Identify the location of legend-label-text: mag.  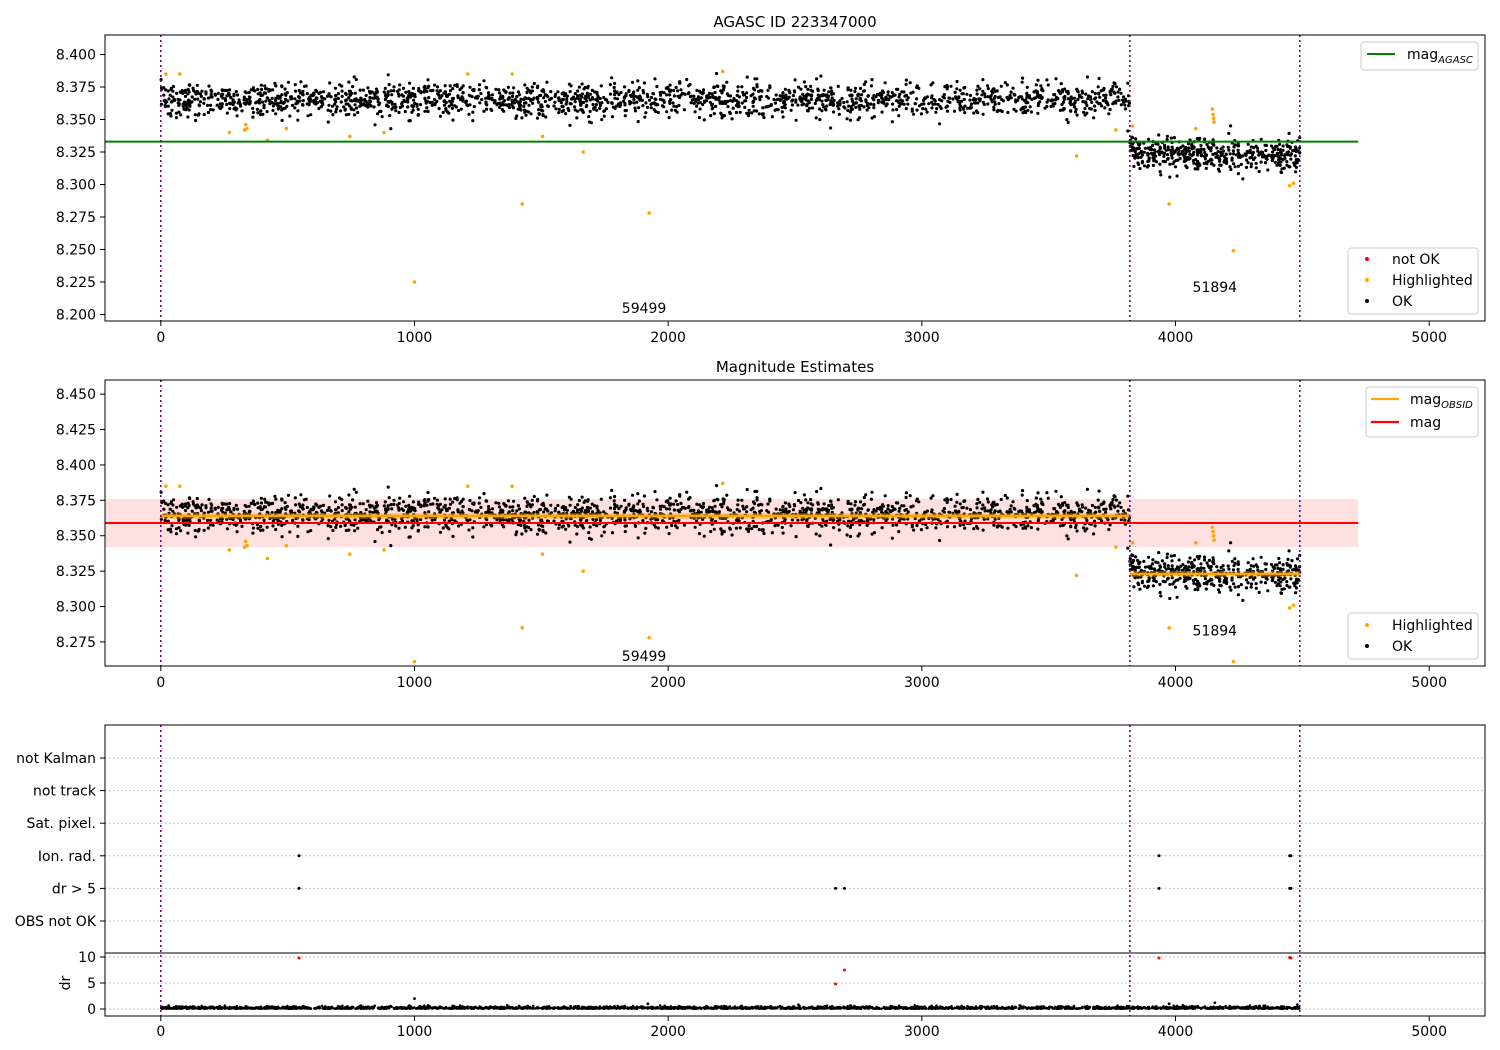
(1425, 423).